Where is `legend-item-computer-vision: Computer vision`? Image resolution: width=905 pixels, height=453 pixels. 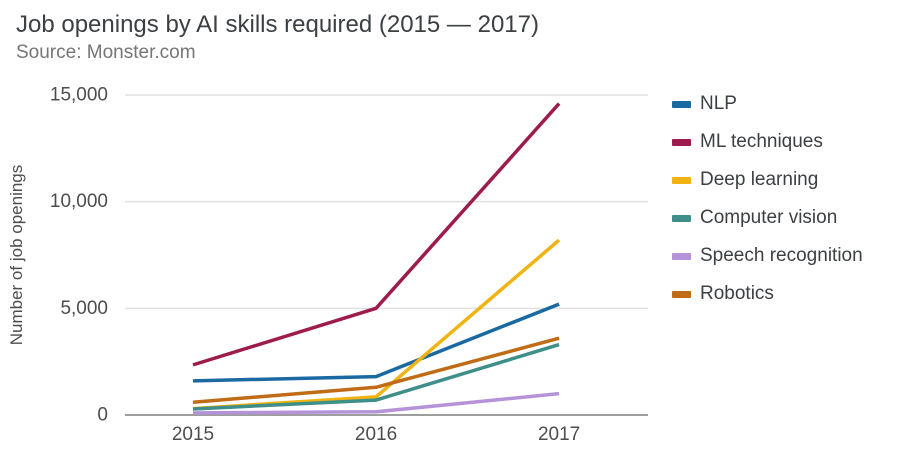
legend-item-computer-vision: Computer vision is located at coordinates (767, 218).